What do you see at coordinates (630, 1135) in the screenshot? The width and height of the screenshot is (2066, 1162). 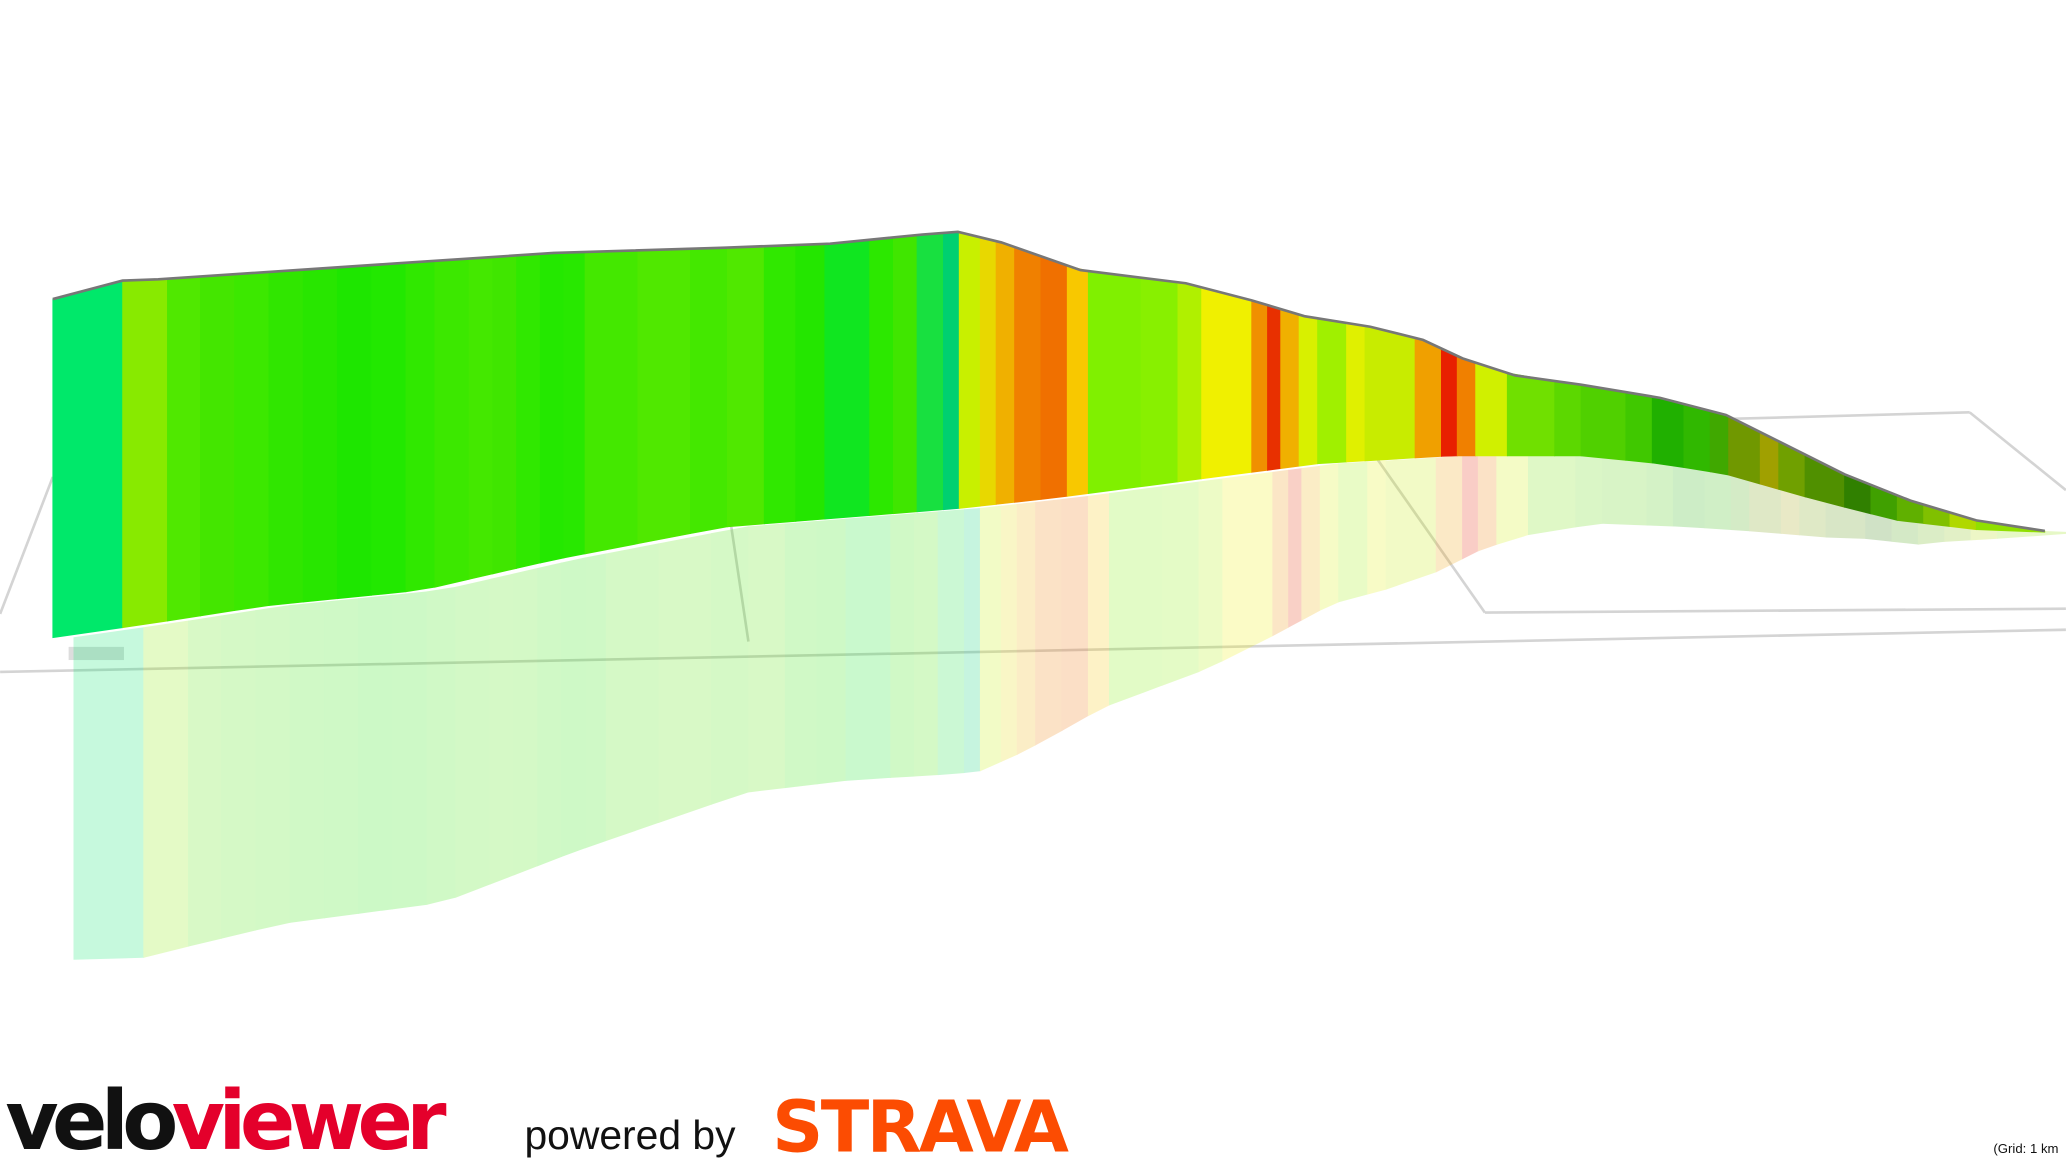 I see `powered-by: powered by` at bounding box center [630, 1135].